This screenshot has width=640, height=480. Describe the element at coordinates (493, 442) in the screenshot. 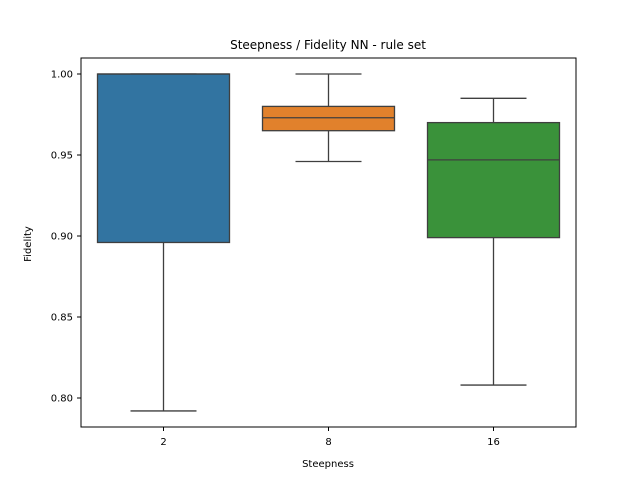

I see `x-tick-label-16: 16` at that location.